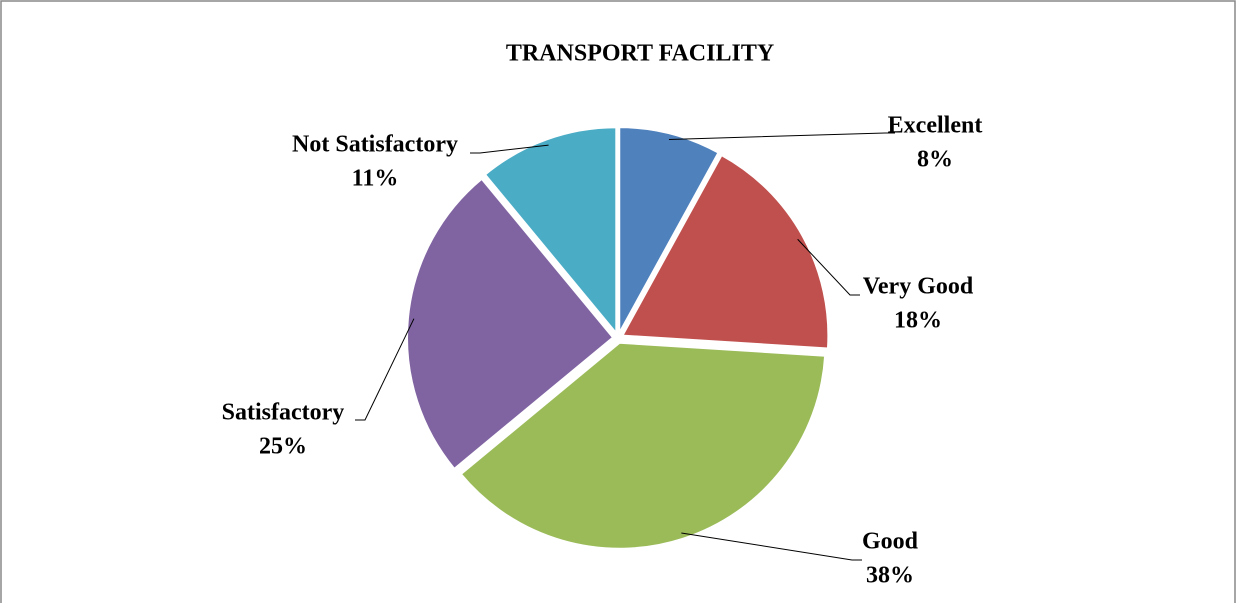  Describe the element at coordinates (918, 287) in the screenshot. I see `data-label-name: Very Good` at that location.